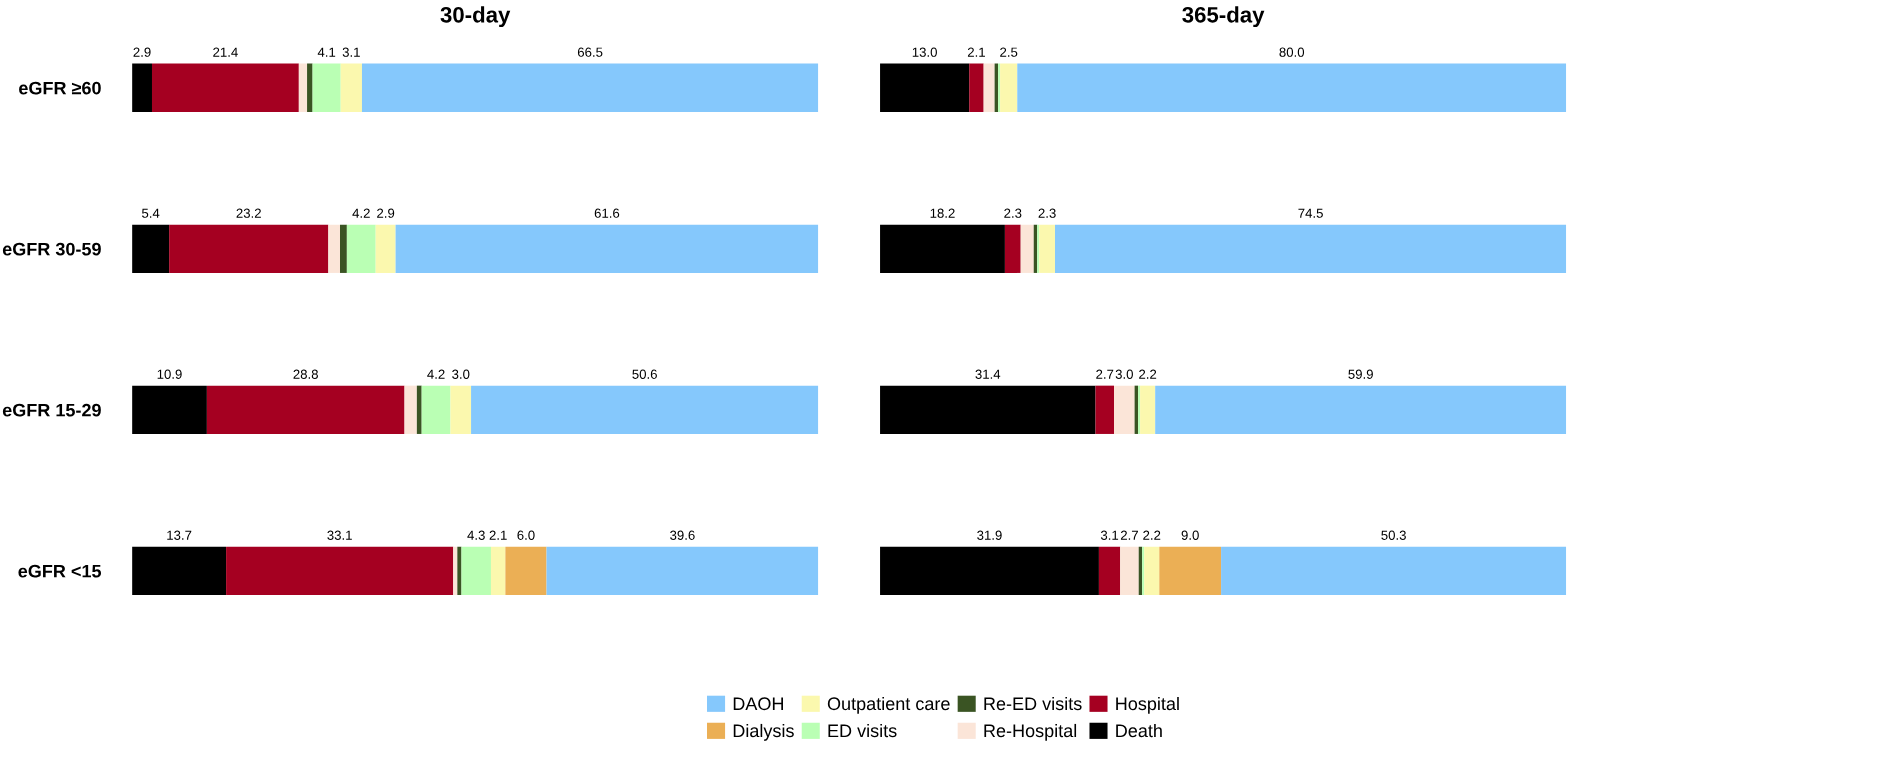  What do you see at coordinates (51, 249) in the screenshot?
I see `y-tick-label: eGFR 30-59` at bounding box center [51, 249].